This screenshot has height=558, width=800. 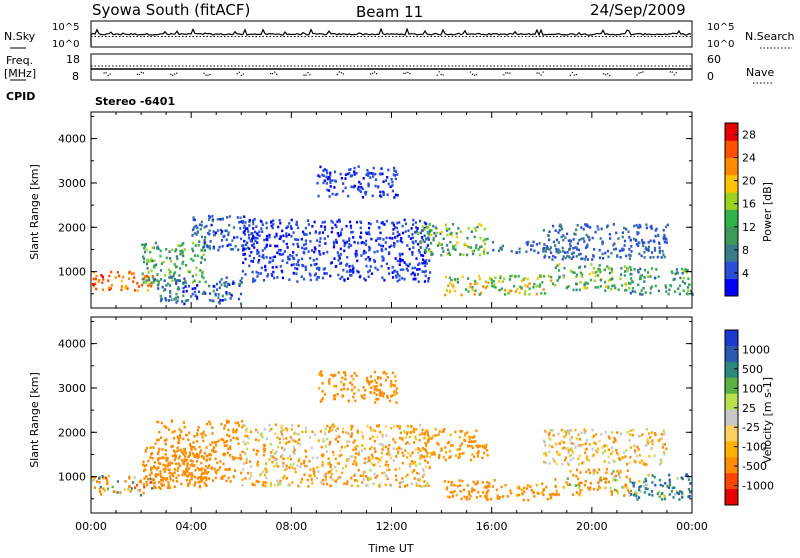 What do you see at coordinates (731, 370) in the screenshot?
I see `colorbar-swatch` at bounding box center [731, 370].